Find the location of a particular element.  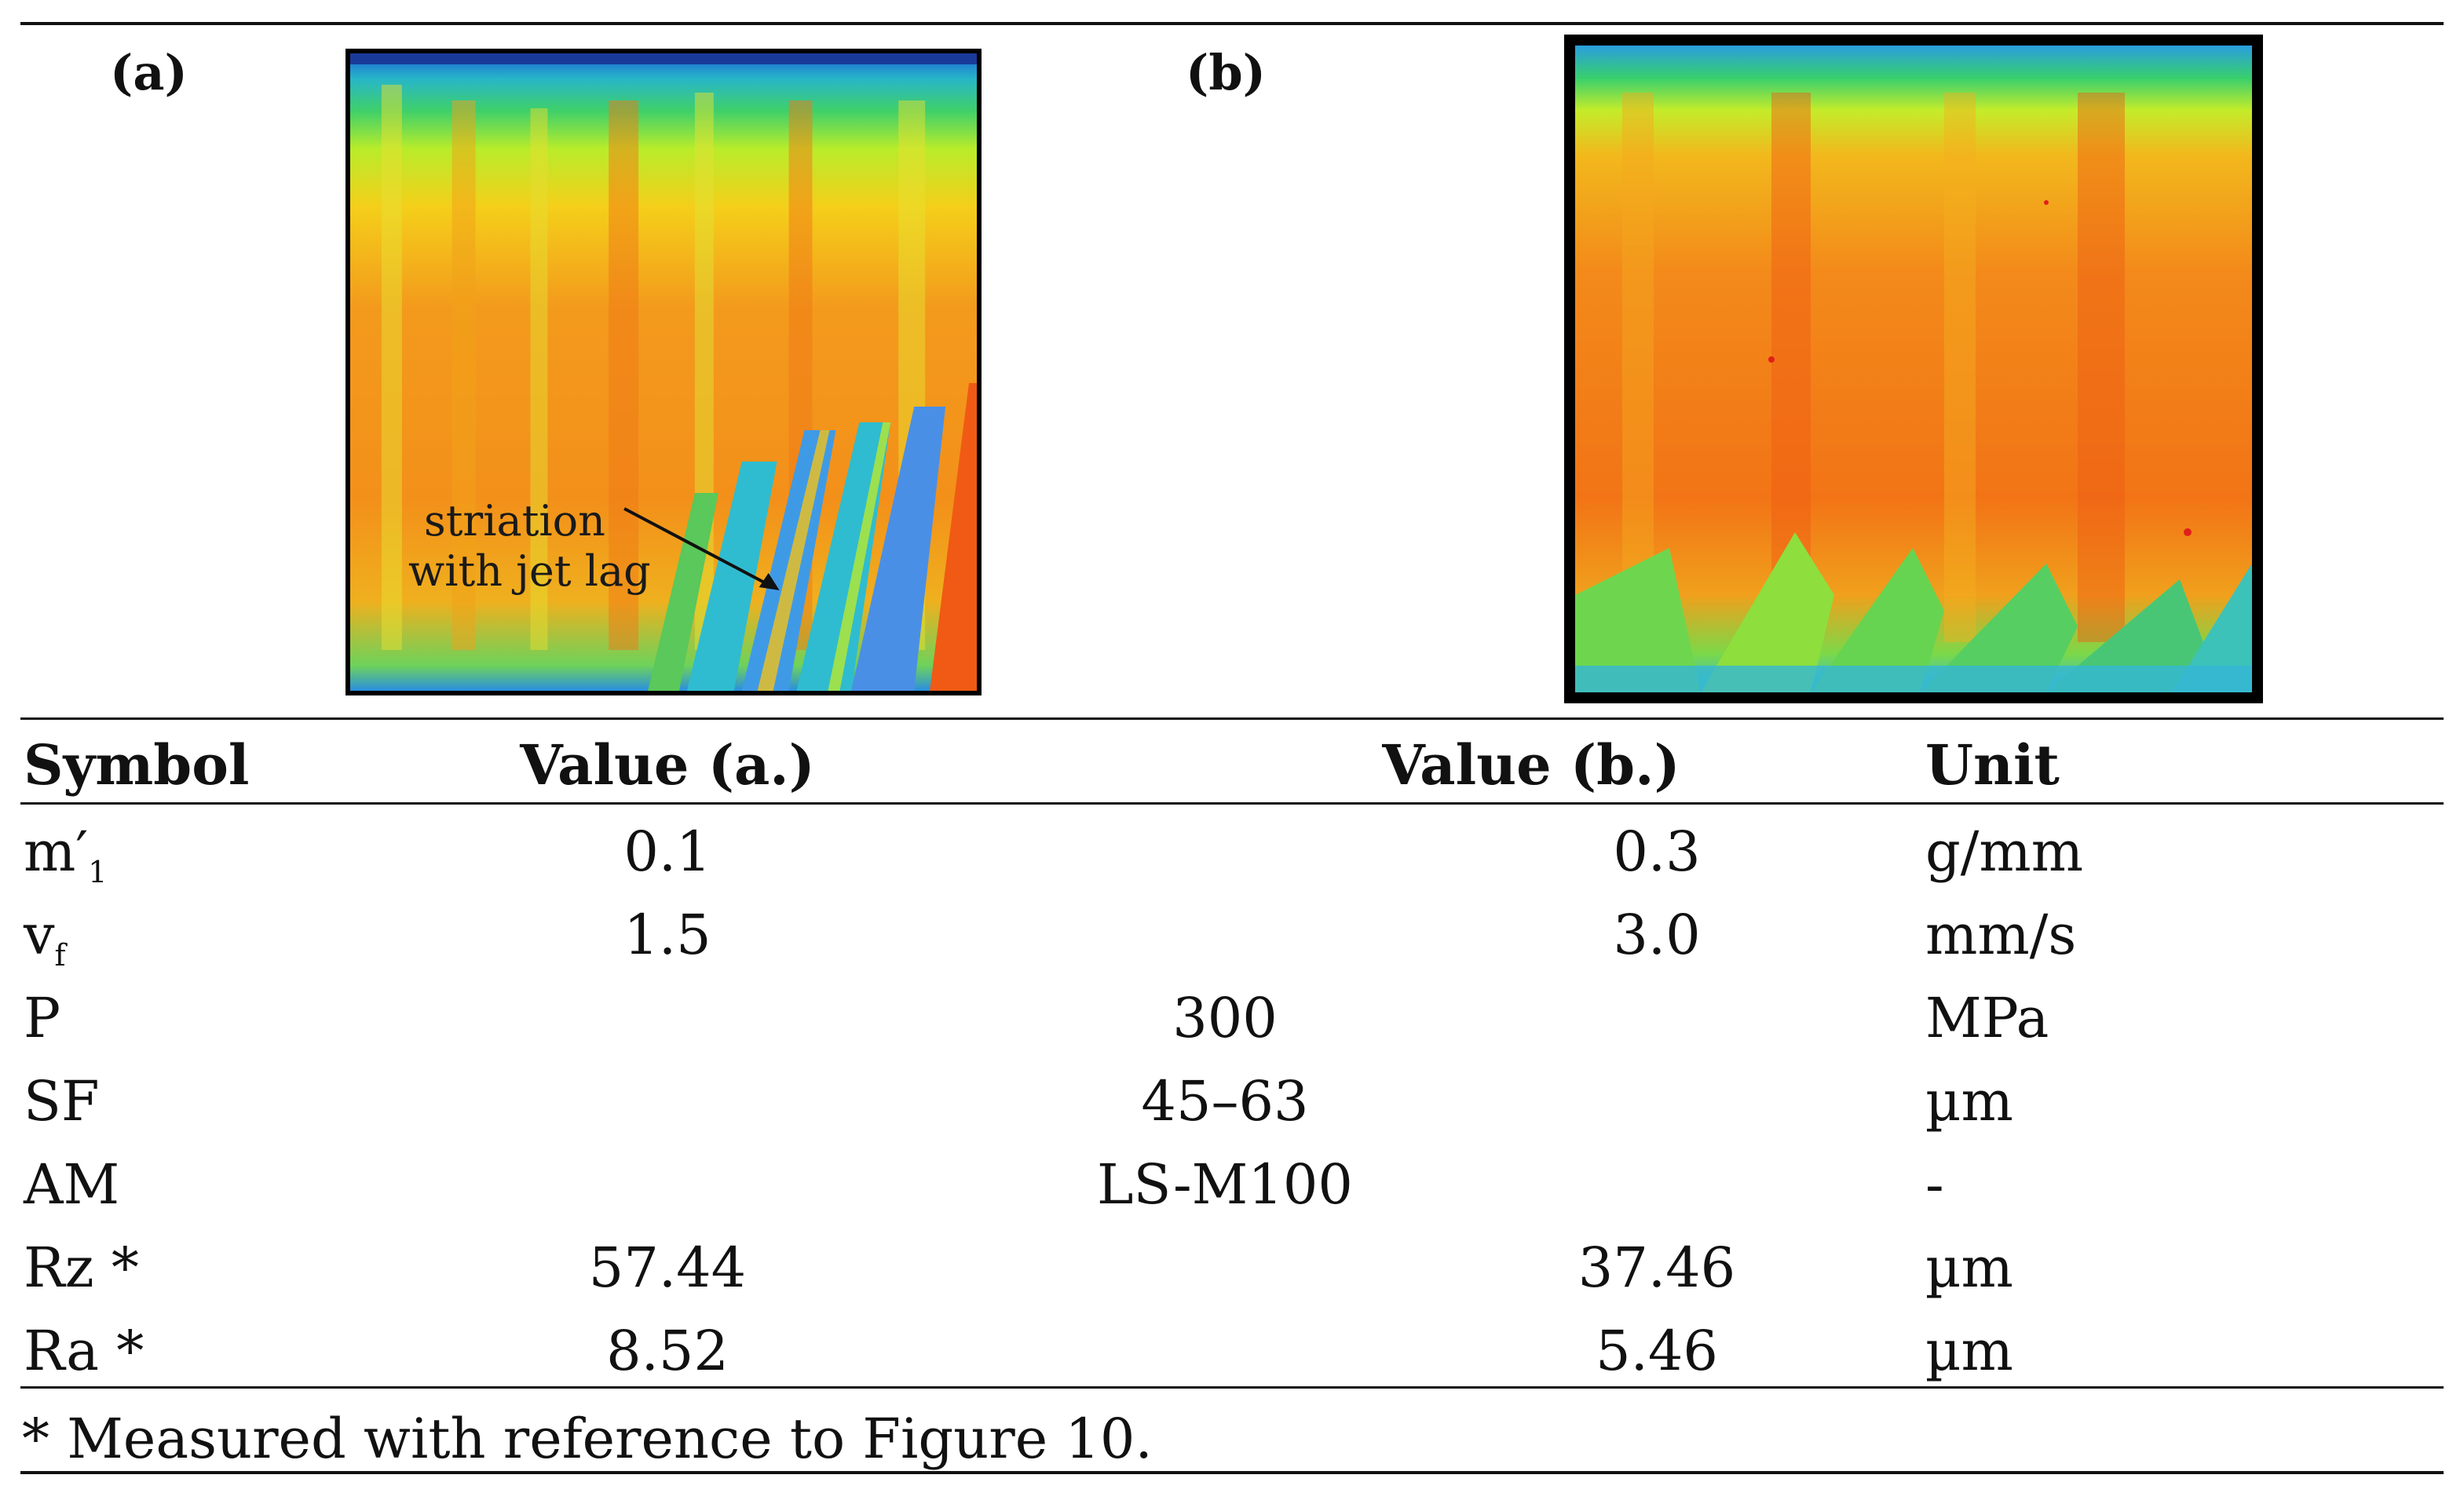

table-footnote: * Measured with reference to Figure 10. is located at coordinates (588, 1439).